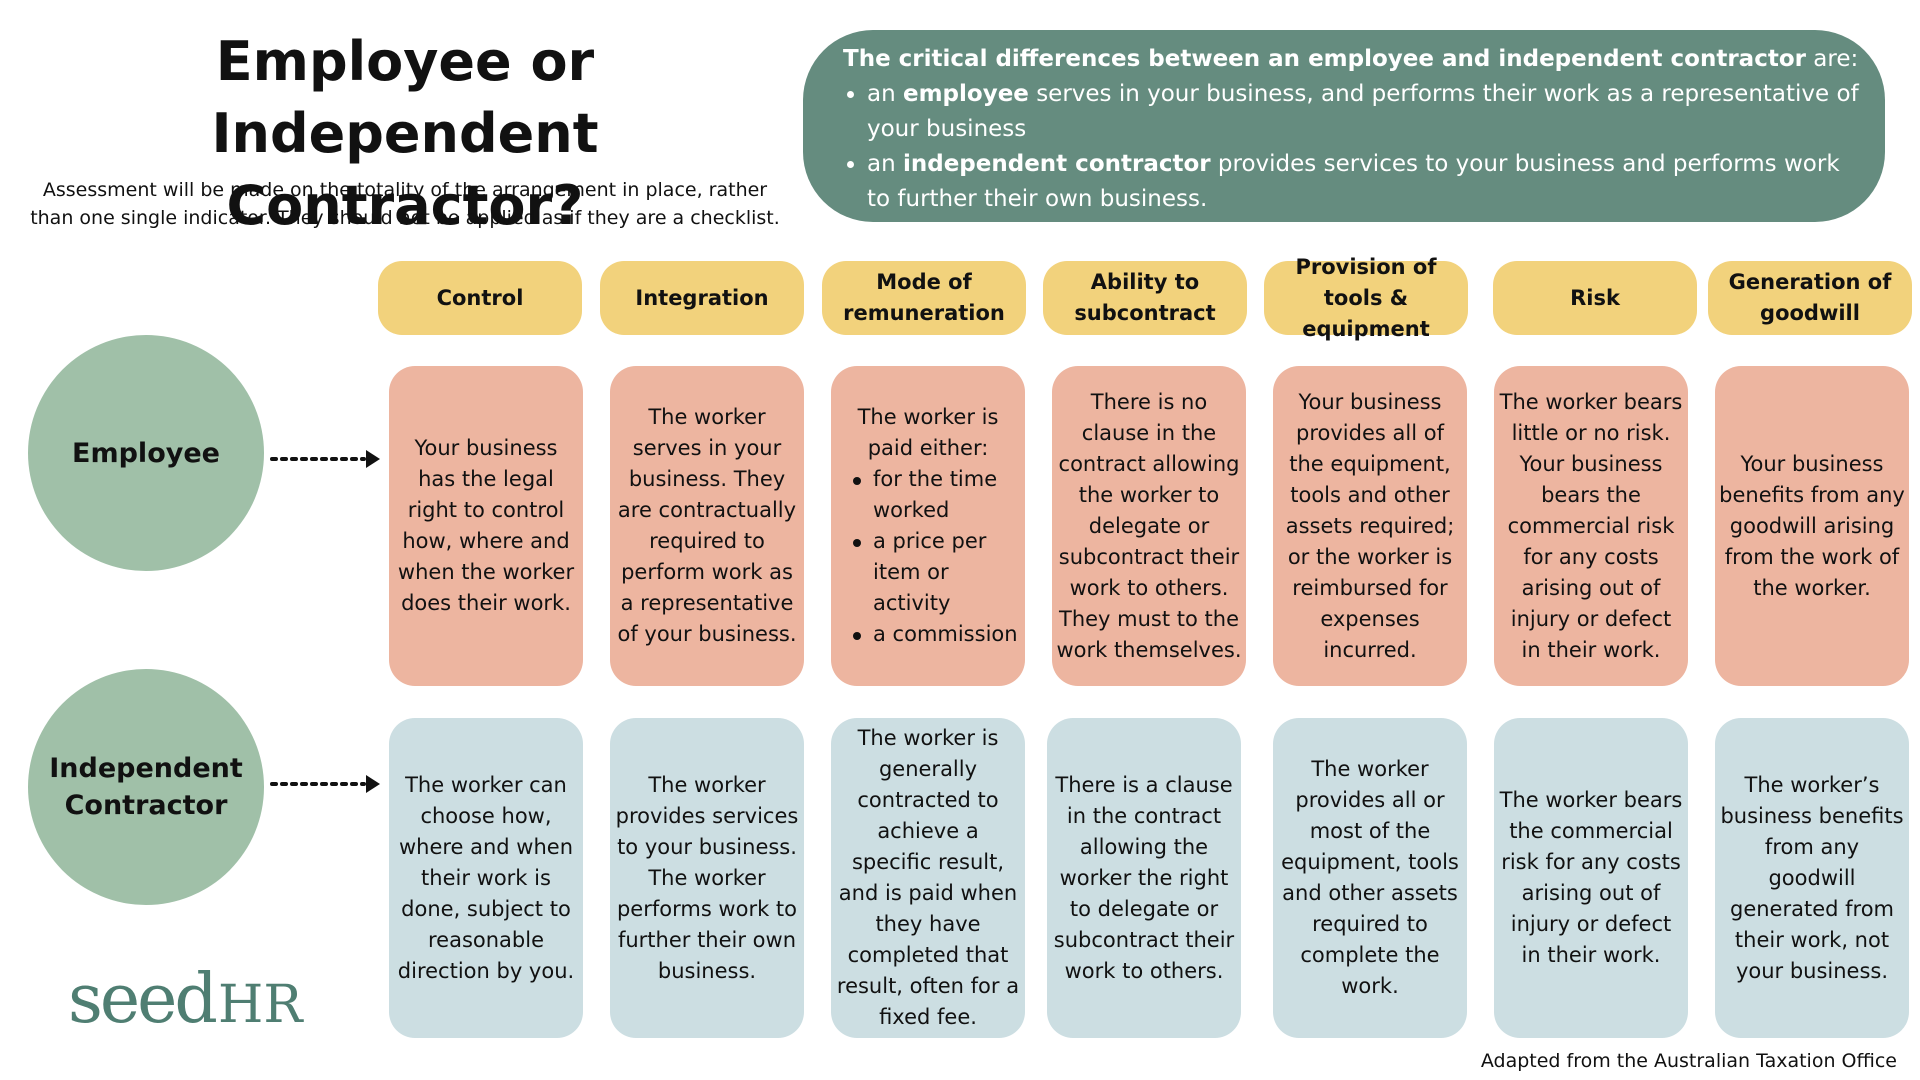  Describe the element at coordinates (1056, 164) in the screenshot. I see `difference-contractor-bold: independent contractor` at that location.